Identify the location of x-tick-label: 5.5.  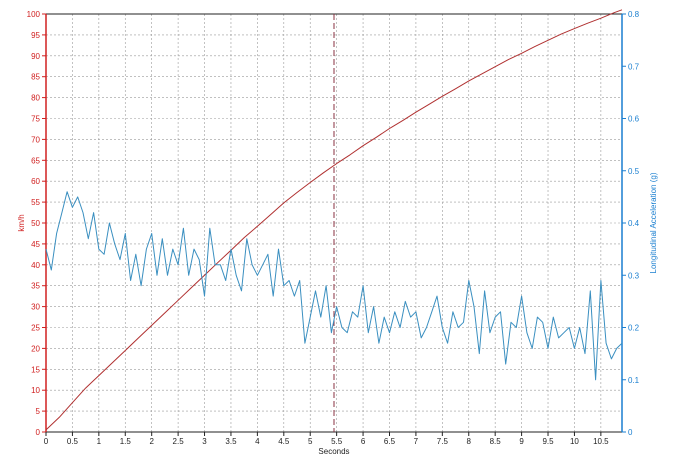
(337, 441).